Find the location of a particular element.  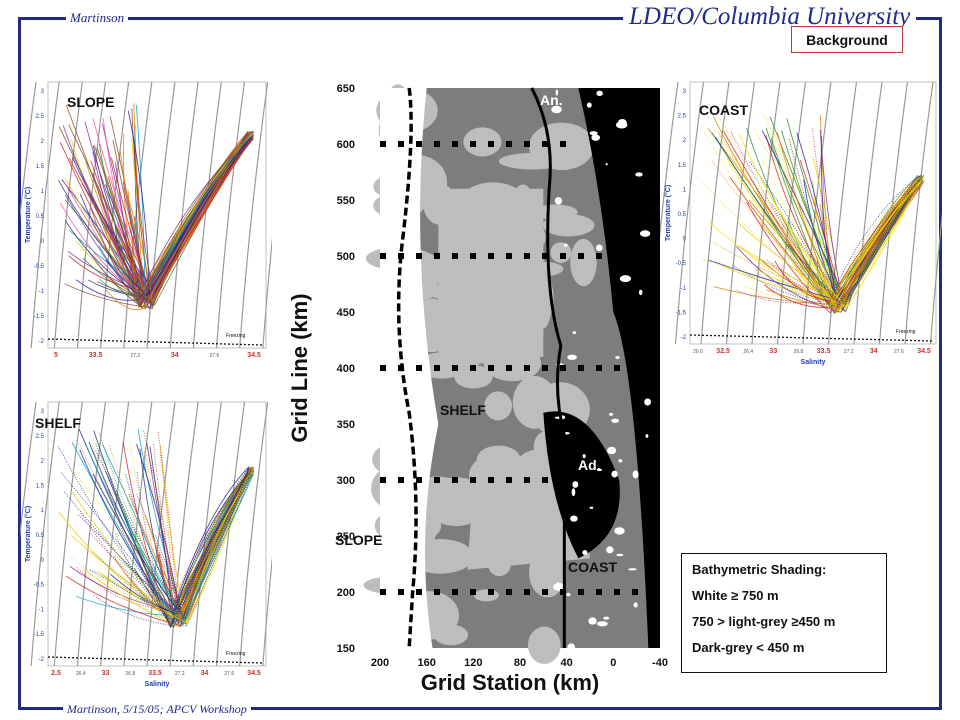

x-tick-label: 160 is located at coordinates (426, 663).